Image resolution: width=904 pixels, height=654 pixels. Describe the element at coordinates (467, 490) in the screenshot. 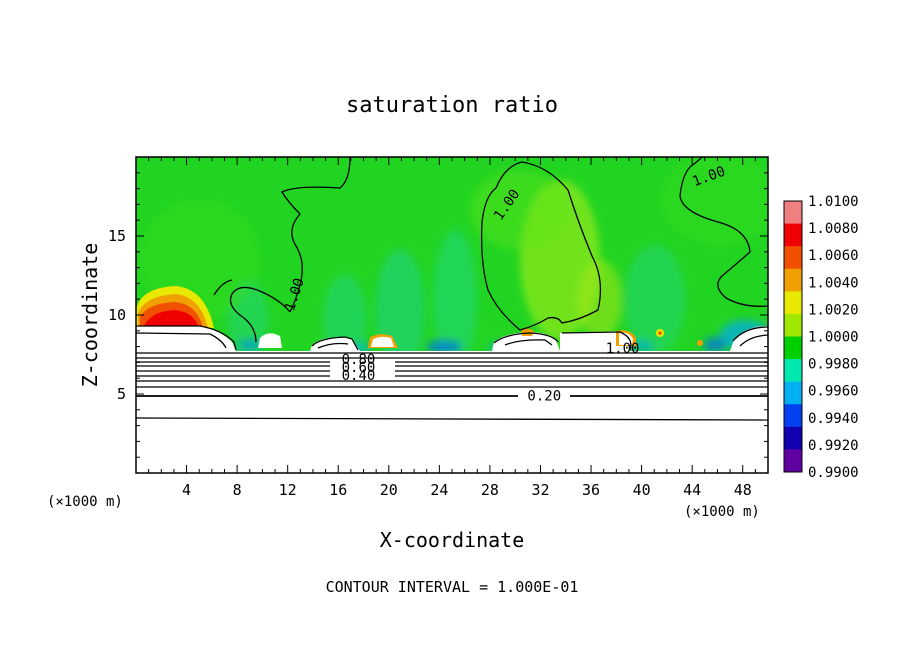

I see `x-tick-labels: 4 8 12 16 20 24 28 32 36 40 44 48` at that location.